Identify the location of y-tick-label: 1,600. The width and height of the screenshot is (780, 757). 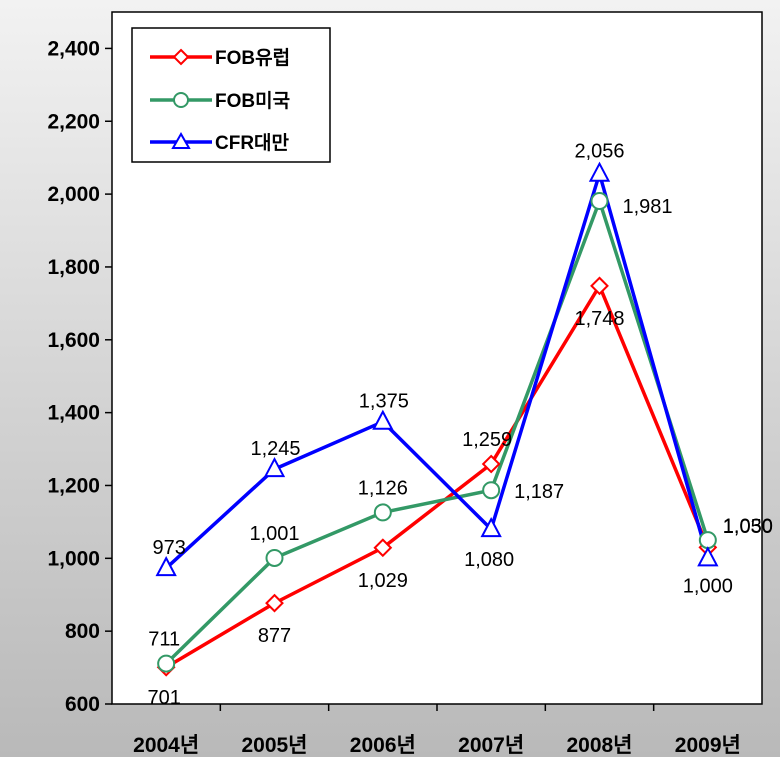
(73, 340).